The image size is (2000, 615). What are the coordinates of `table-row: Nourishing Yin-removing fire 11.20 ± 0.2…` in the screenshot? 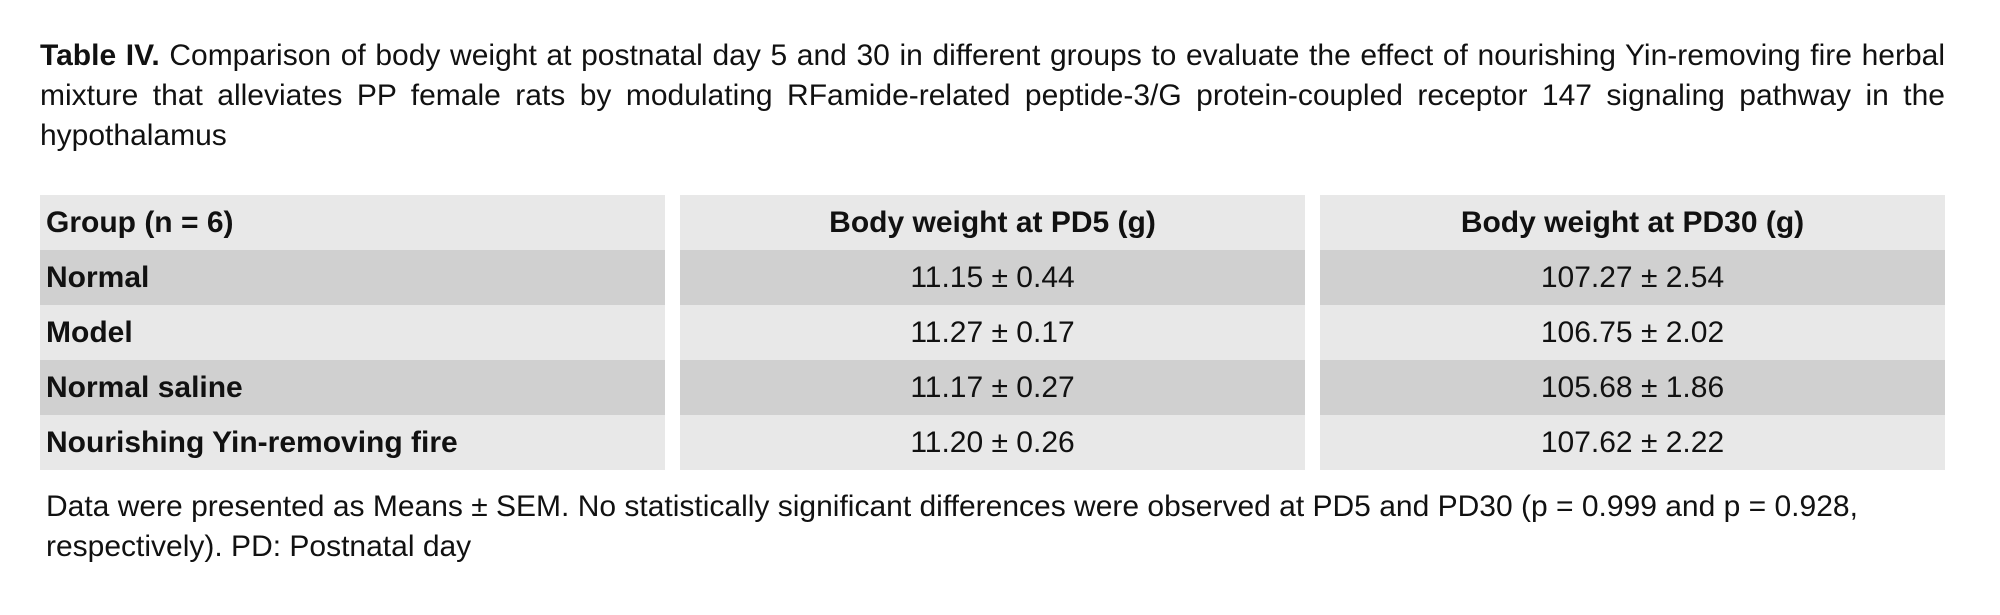 It's located at (992, 442).